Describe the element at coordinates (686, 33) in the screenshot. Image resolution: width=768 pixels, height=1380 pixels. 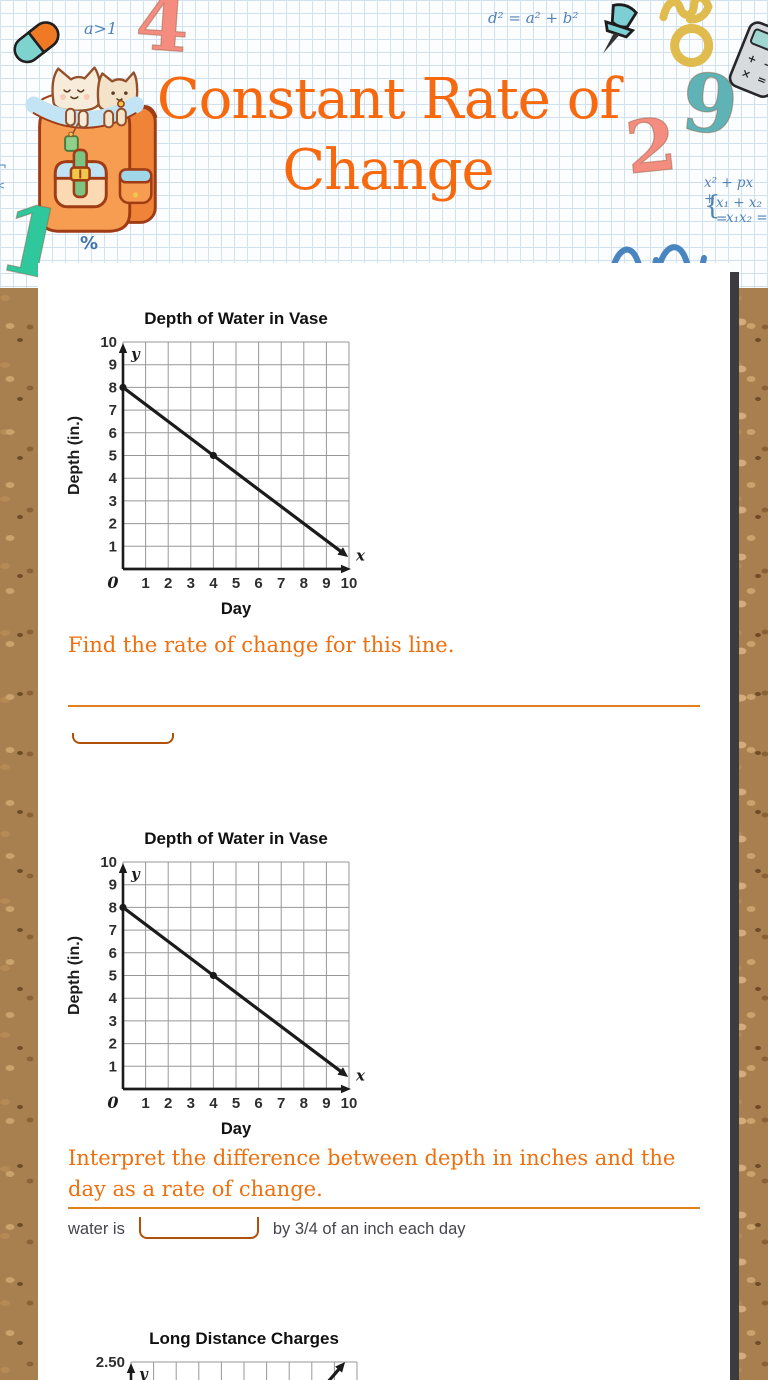
I see `doodle-digit-8-icon` at that location.